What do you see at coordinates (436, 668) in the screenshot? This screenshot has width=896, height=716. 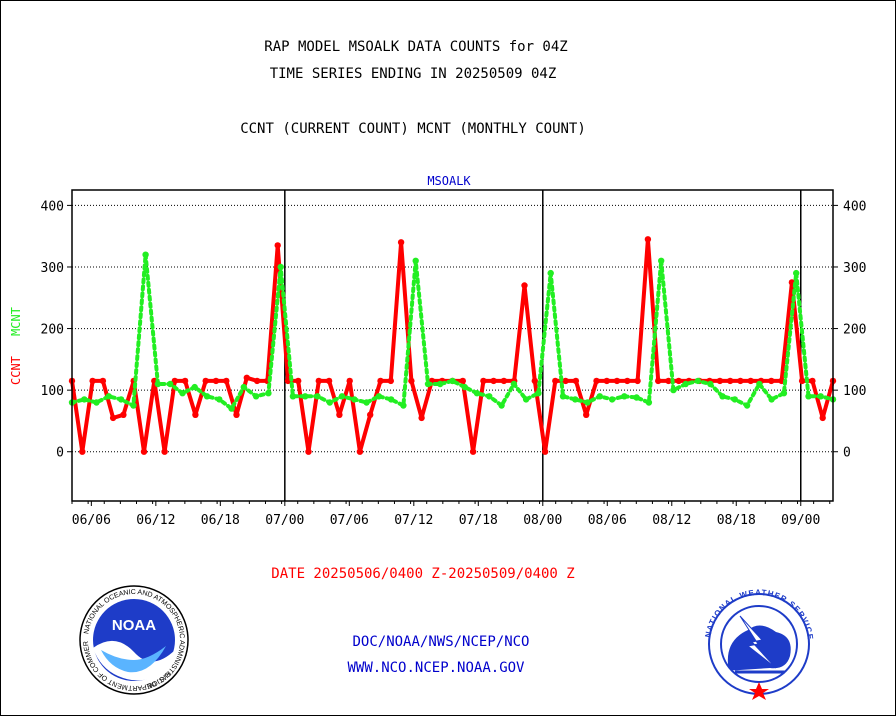 I see `website: WWW.NCO.NCEP.NOAA.GOV` at bounding box center [436, 668].